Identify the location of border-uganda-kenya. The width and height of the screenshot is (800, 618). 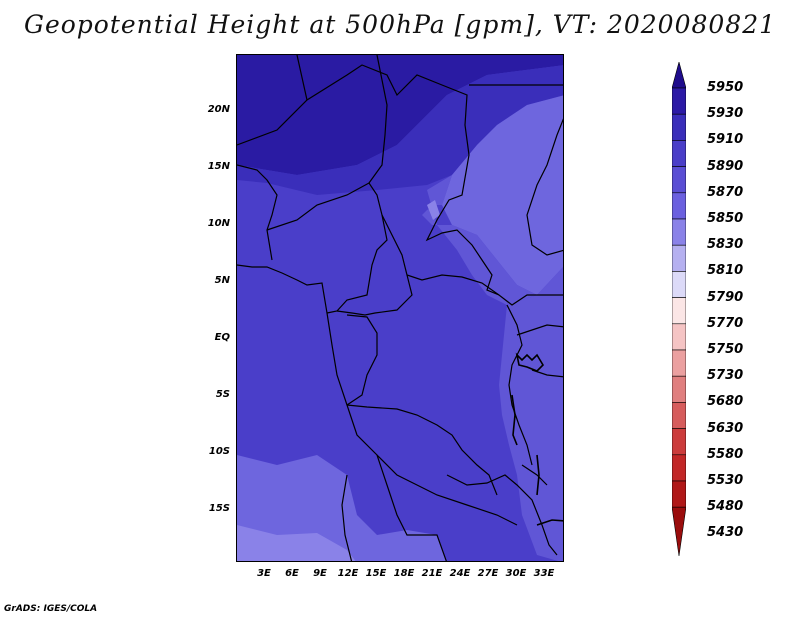
(539, 330).